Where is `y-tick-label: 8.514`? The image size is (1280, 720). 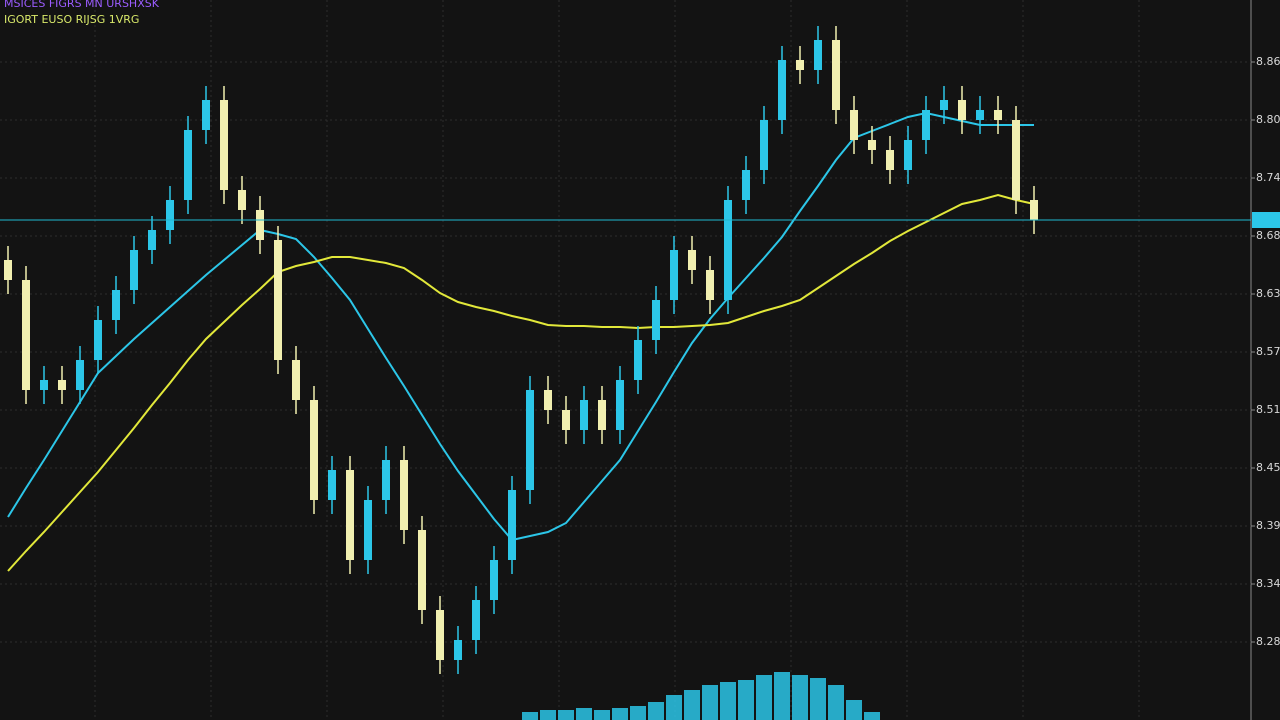 y-tick-label: 8.514 is located at coordinates (1268, 409).